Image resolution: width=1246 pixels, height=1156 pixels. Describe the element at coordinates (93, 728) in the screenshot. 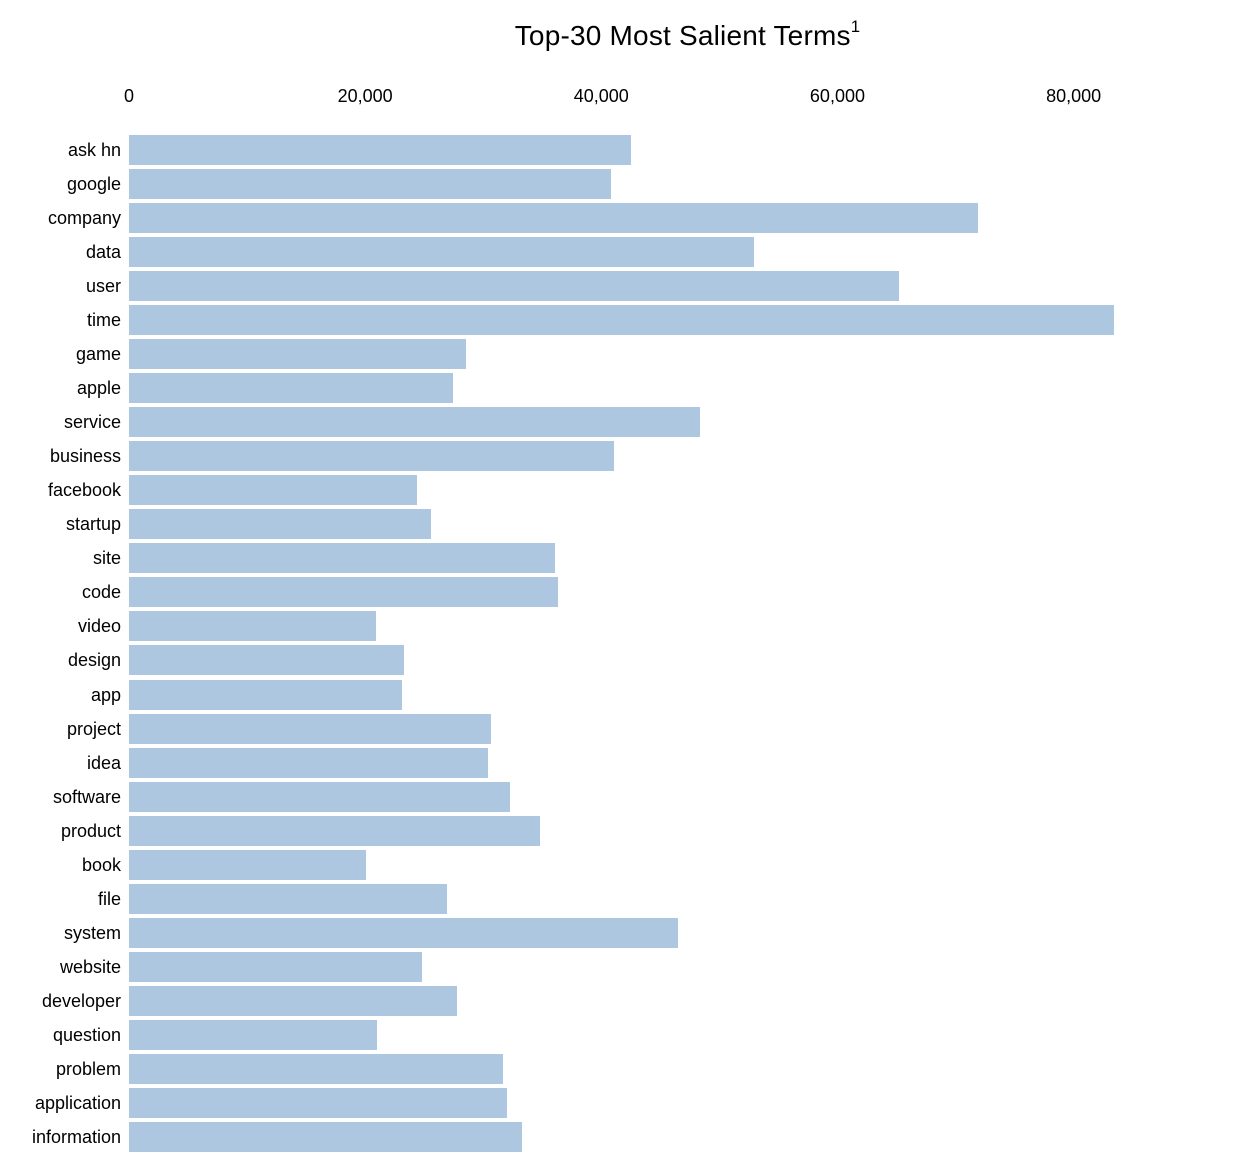

I see `category-label: project` at that location.